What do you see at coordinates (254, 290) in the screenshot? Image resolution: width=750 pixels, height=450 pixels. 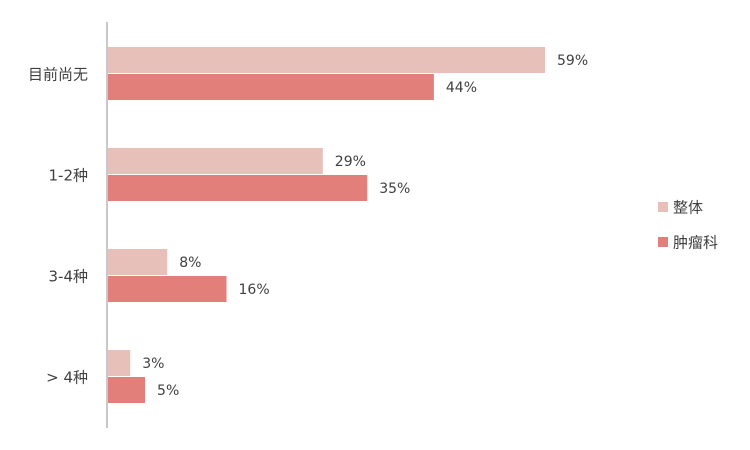 I see `data-label: 16%` at bounding box center [254, 290].